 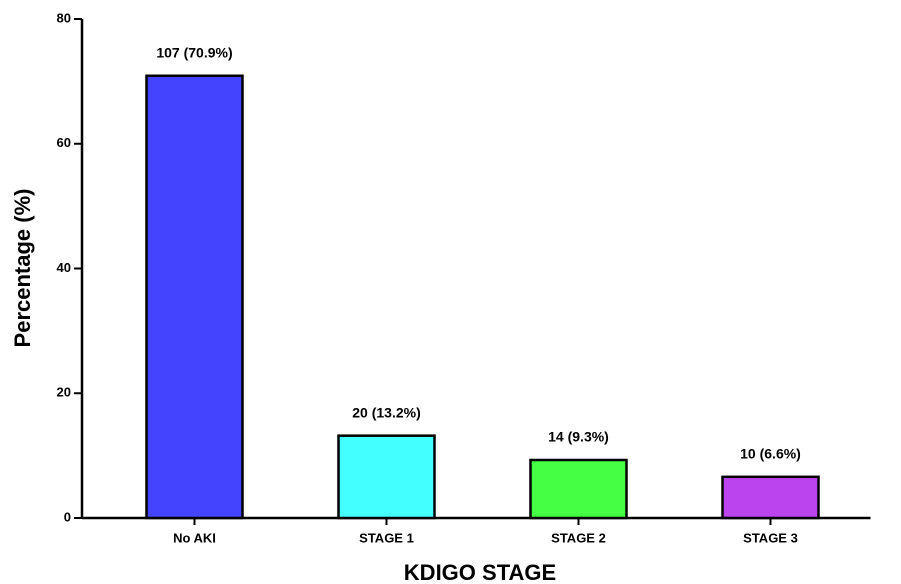 What do you see at coordinates (64, 392) in the screenshot?
I see `y-tick-label: 20` at bounding box center [64, 392].